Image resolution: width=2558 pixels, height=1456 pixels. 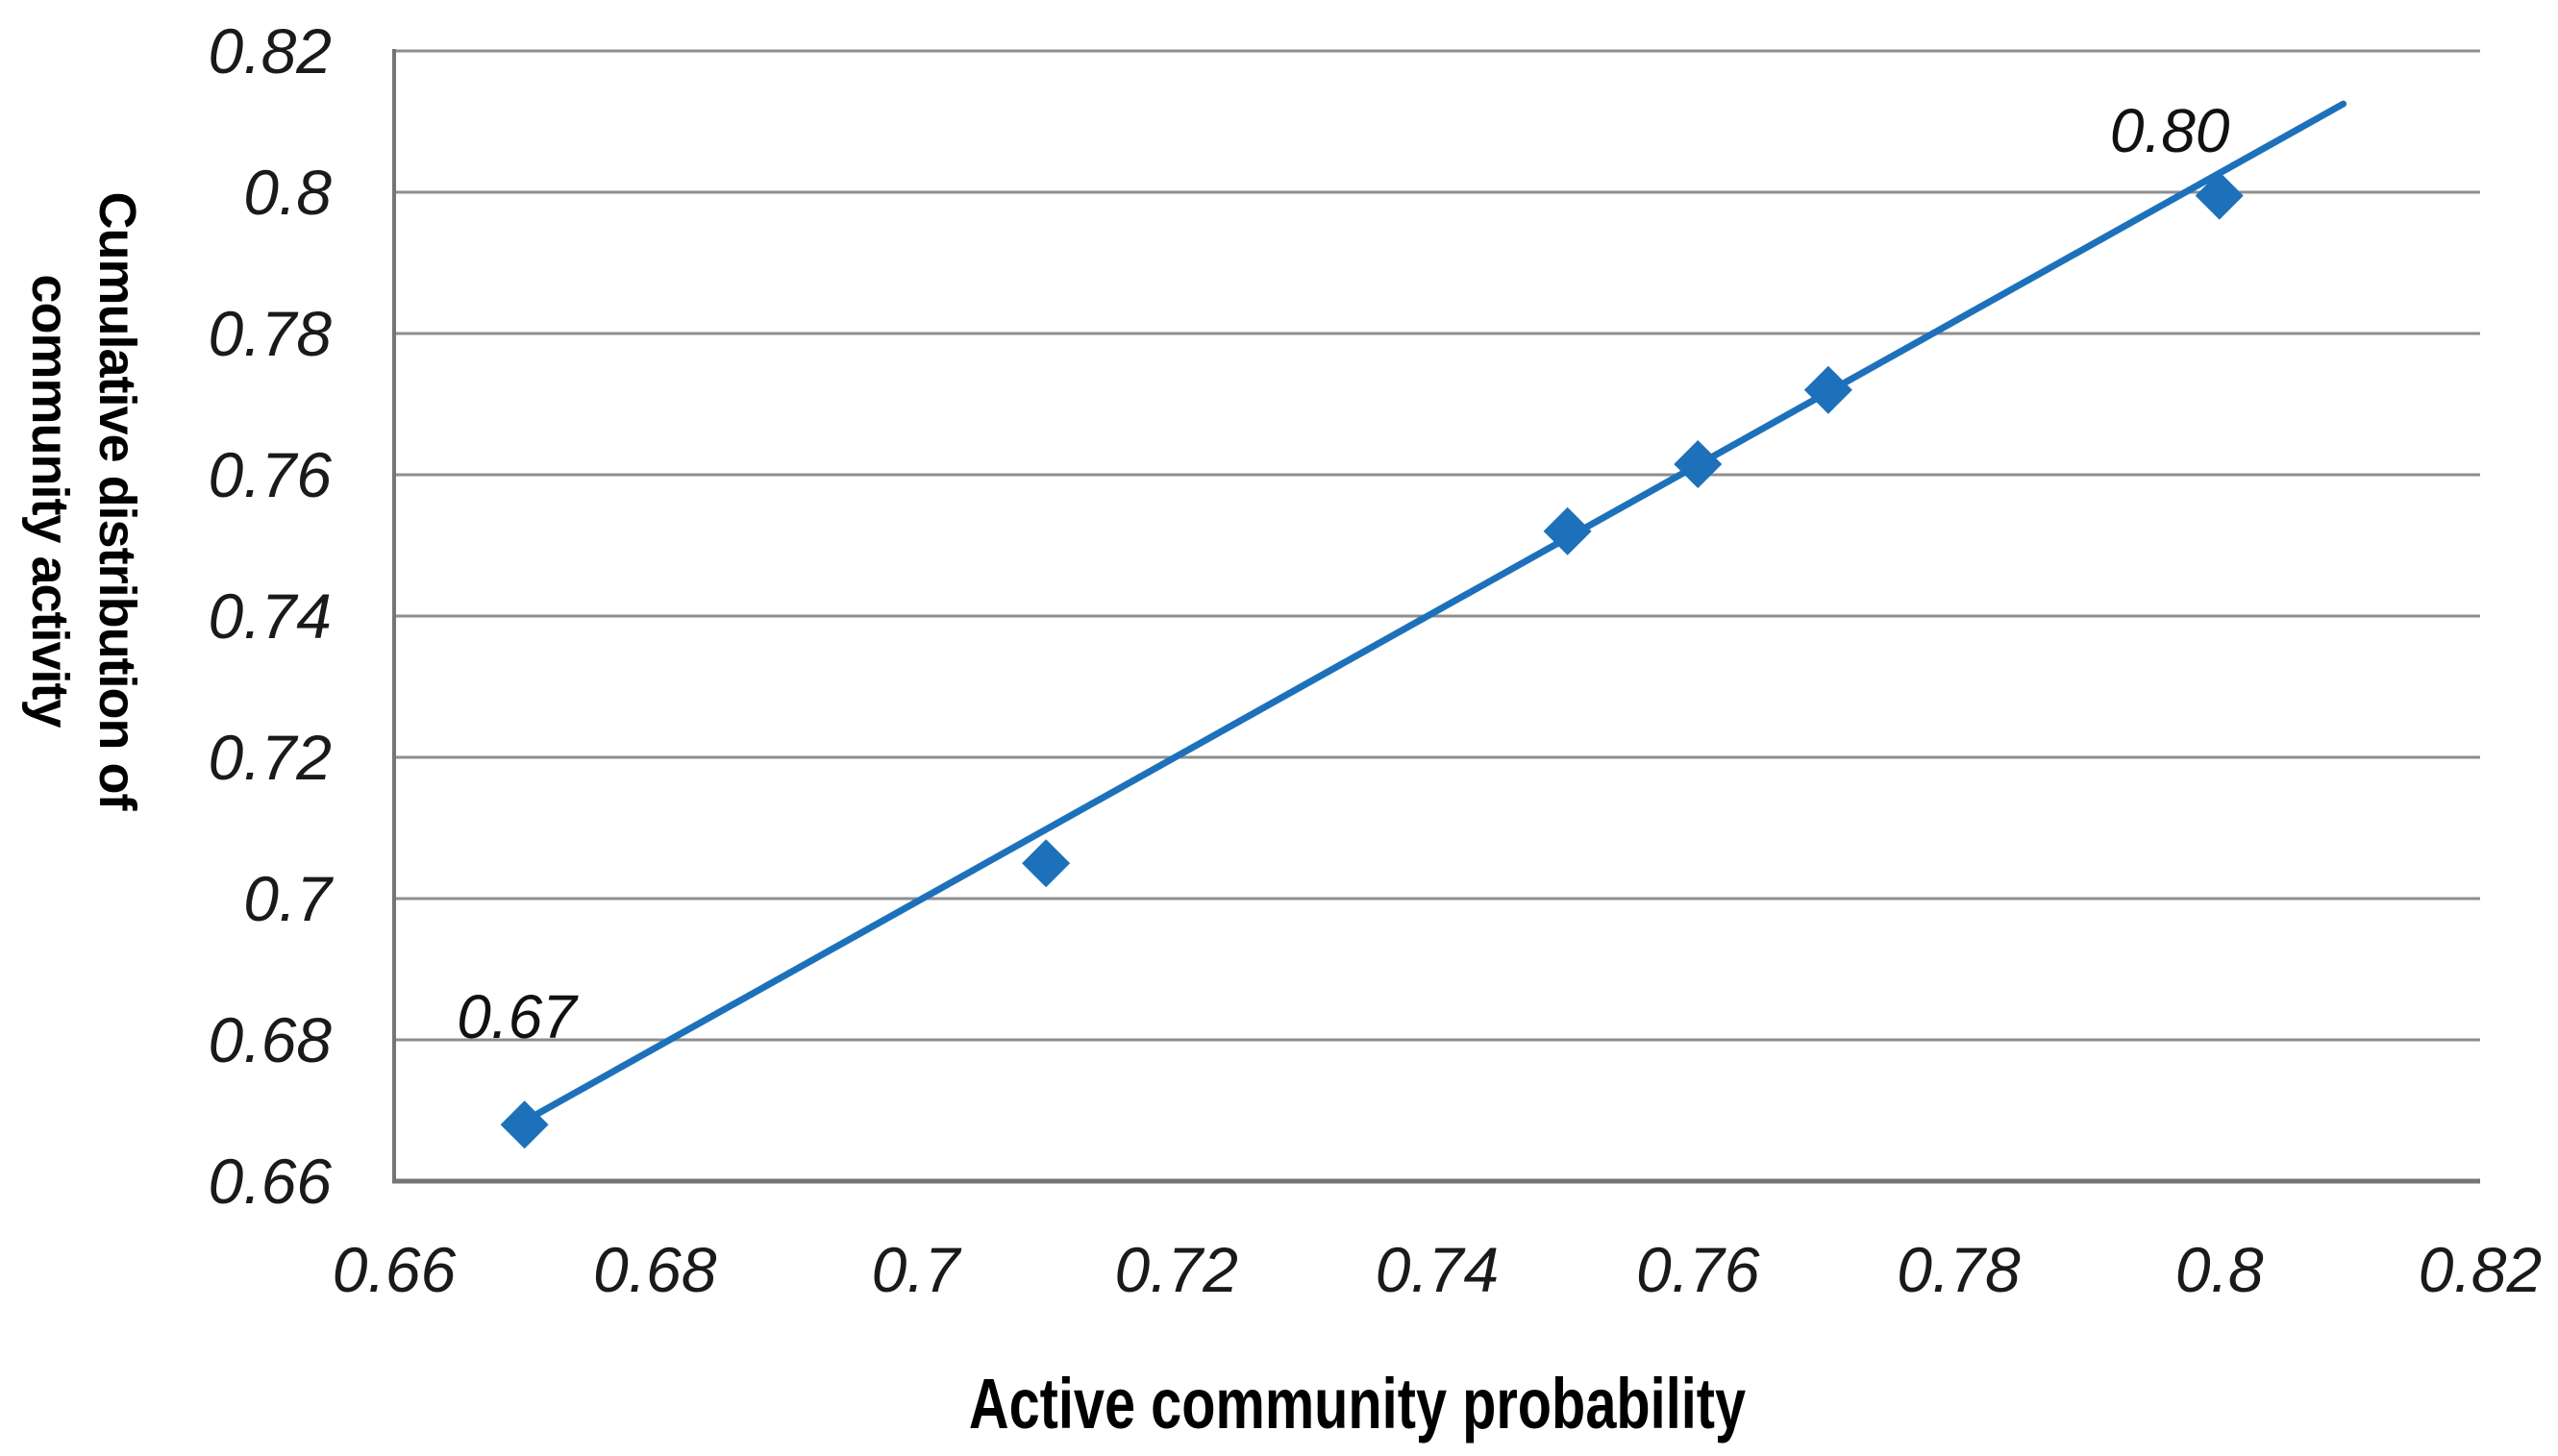 I want to click on y-tick-label: 0.78, so click(x=270, y=334).